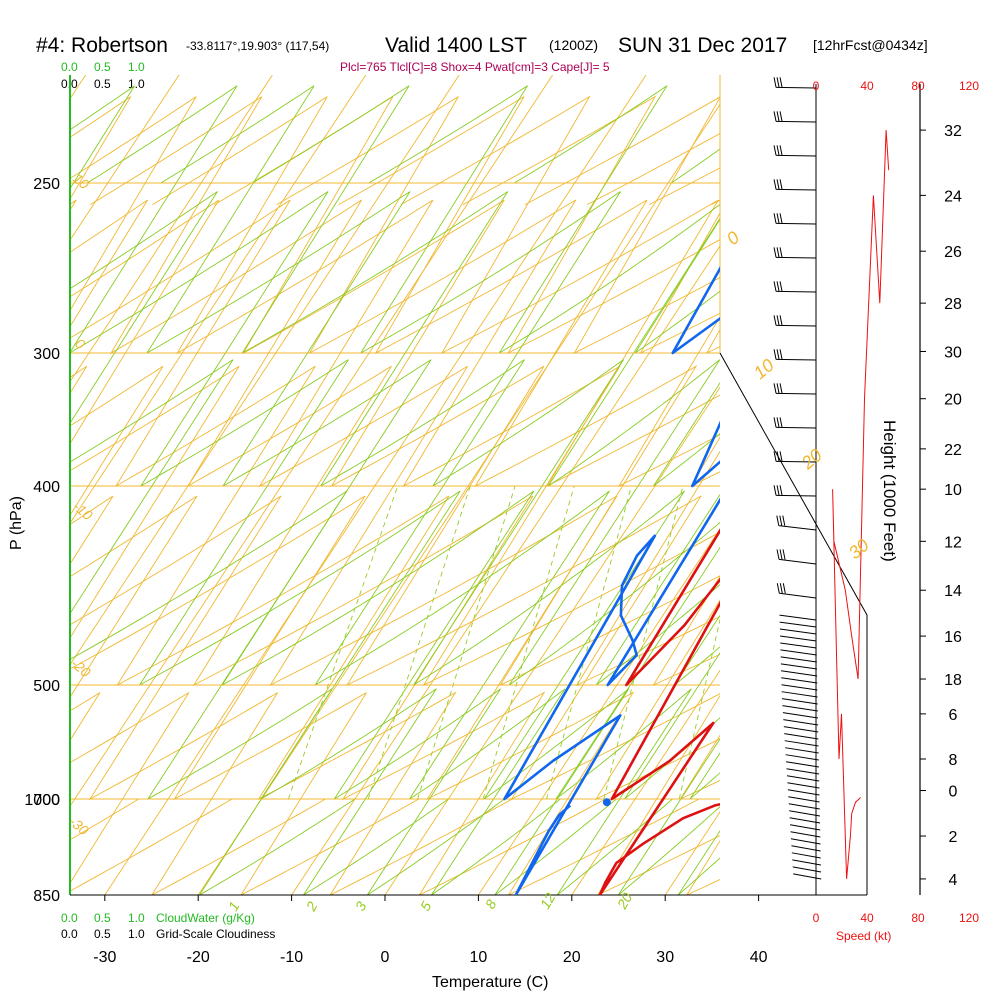 The height and width of the screenshot is (1000, 1000). I want to click on speed-tick-label-bottom: 80, so click(918, 918).